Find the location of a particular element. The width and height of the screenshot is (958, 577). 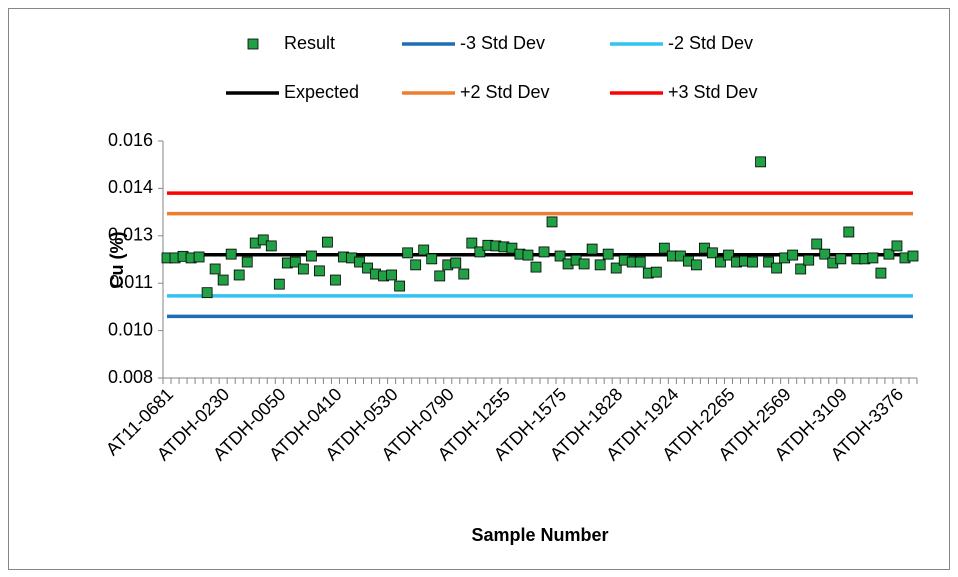

legend-label: -3 Std Dev is located at coordinates (502, 43).